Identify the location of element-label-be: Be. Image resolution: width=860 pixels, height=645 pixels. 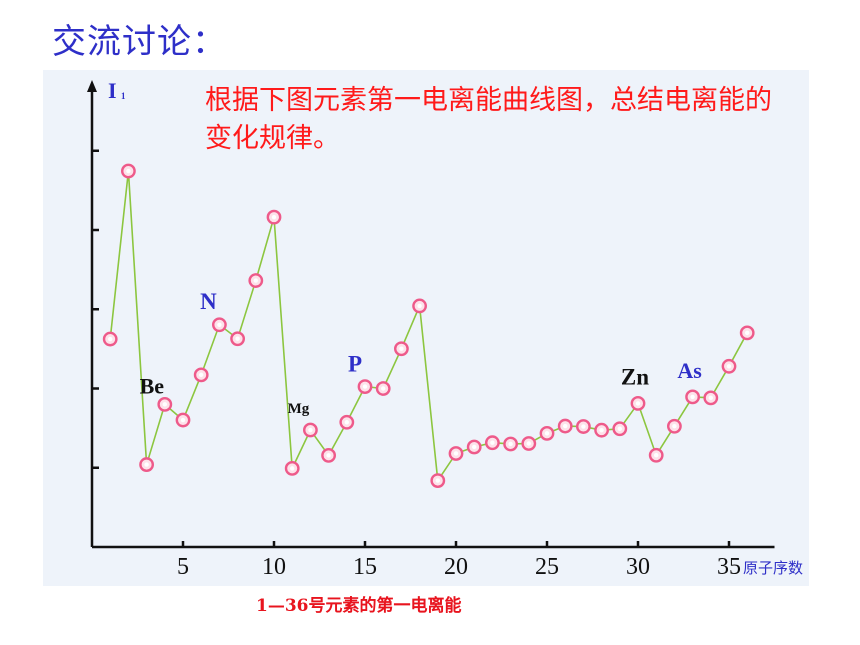
(152, 385).